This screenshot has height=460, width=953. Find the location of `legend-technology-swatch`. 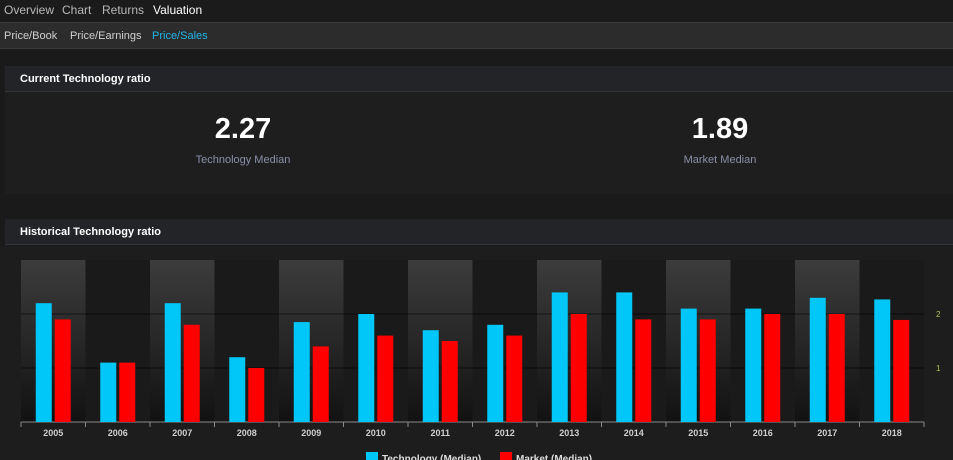

legend-technology-swatch is located at coordinates (372, 456).